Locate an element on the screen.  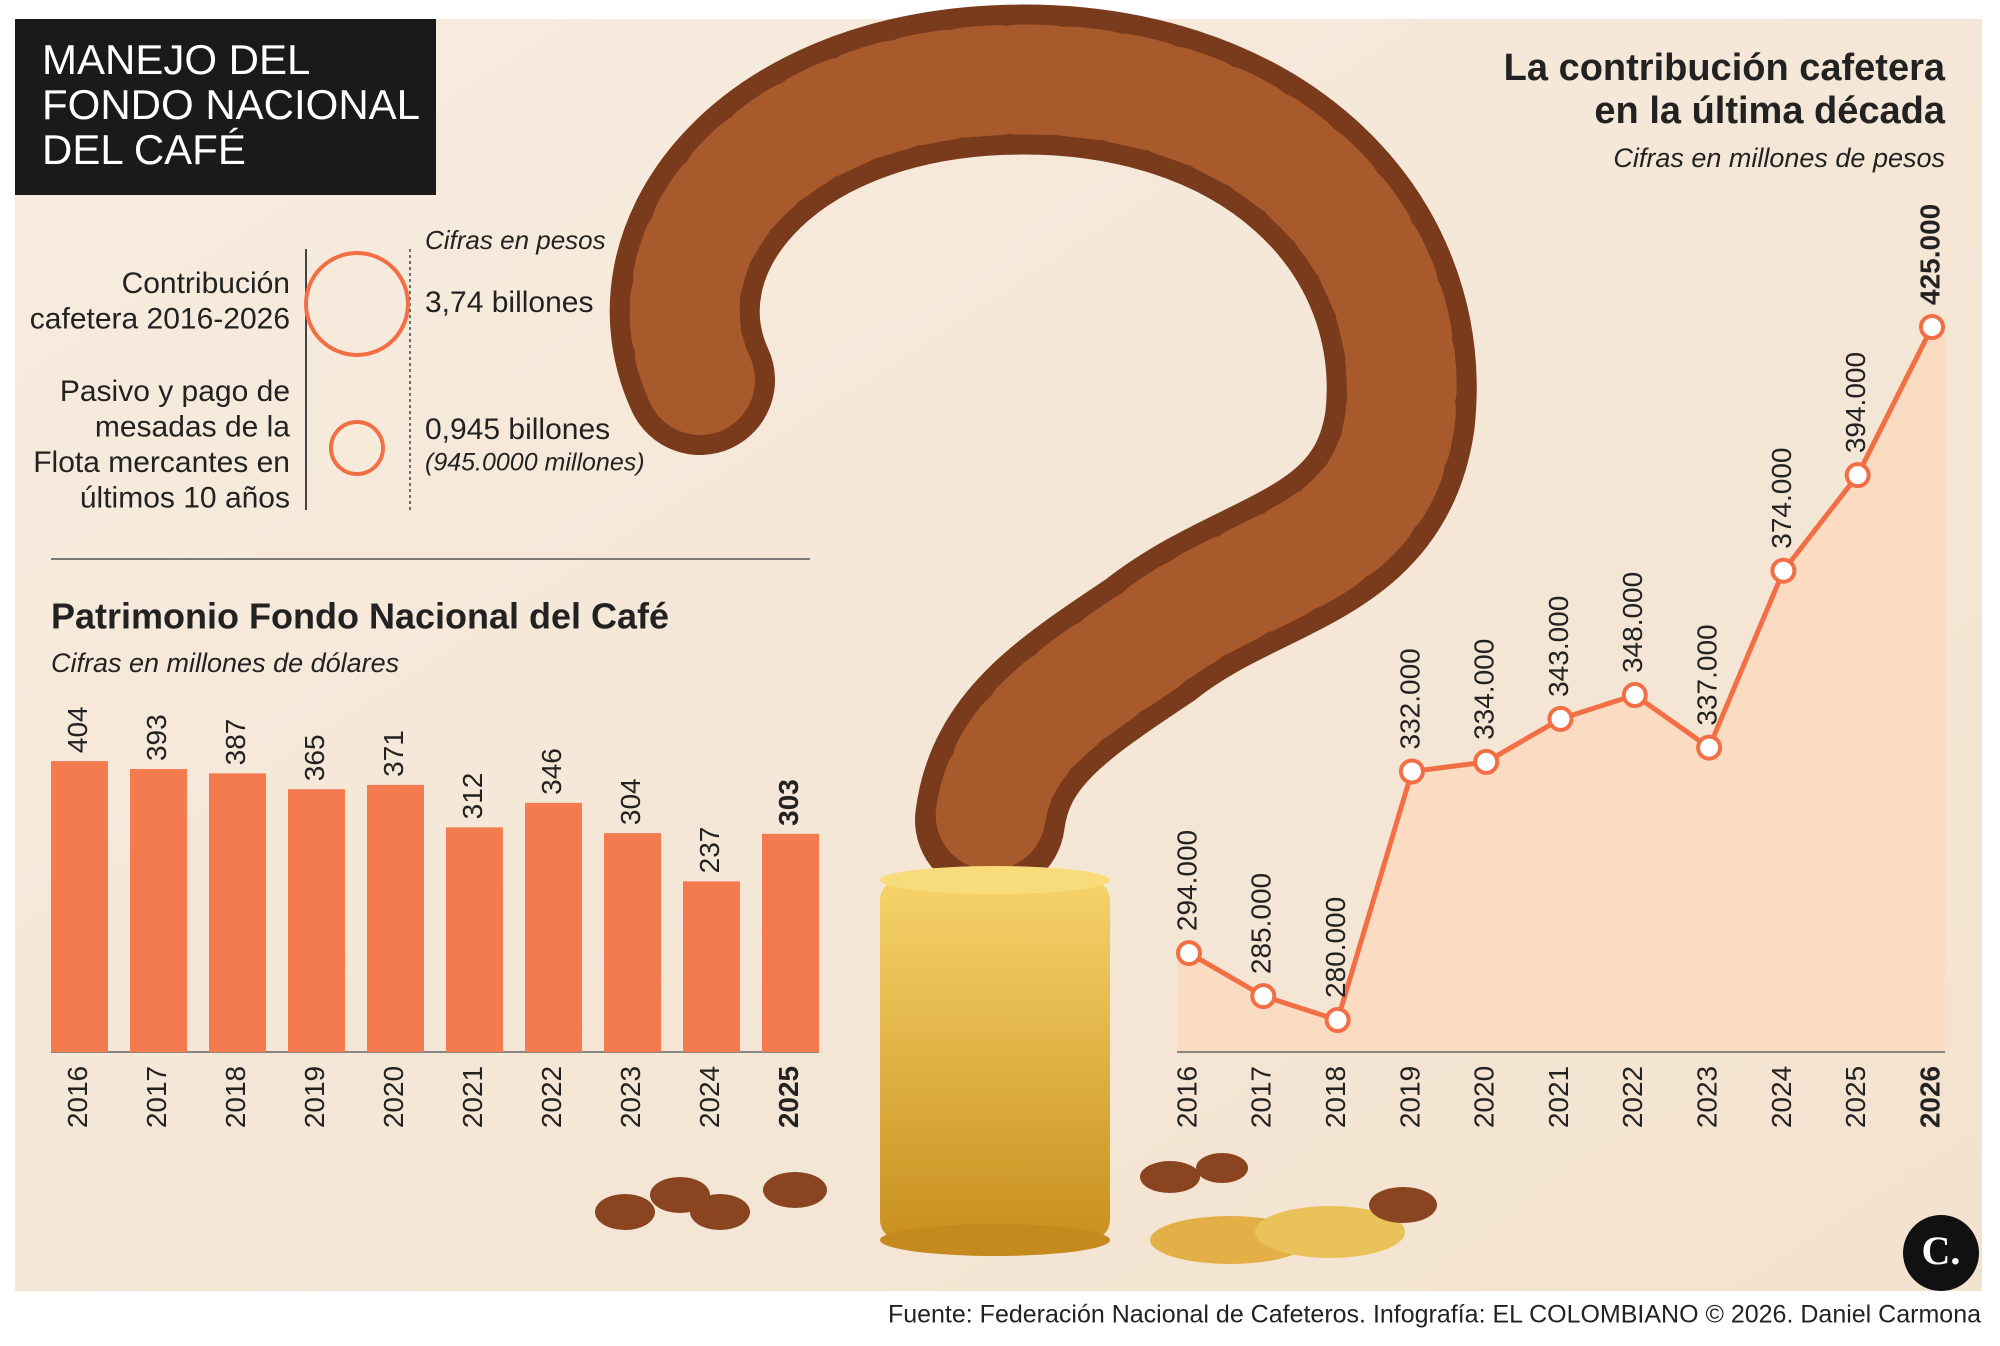
value-label: 303 is located at coordinates (788, 802).